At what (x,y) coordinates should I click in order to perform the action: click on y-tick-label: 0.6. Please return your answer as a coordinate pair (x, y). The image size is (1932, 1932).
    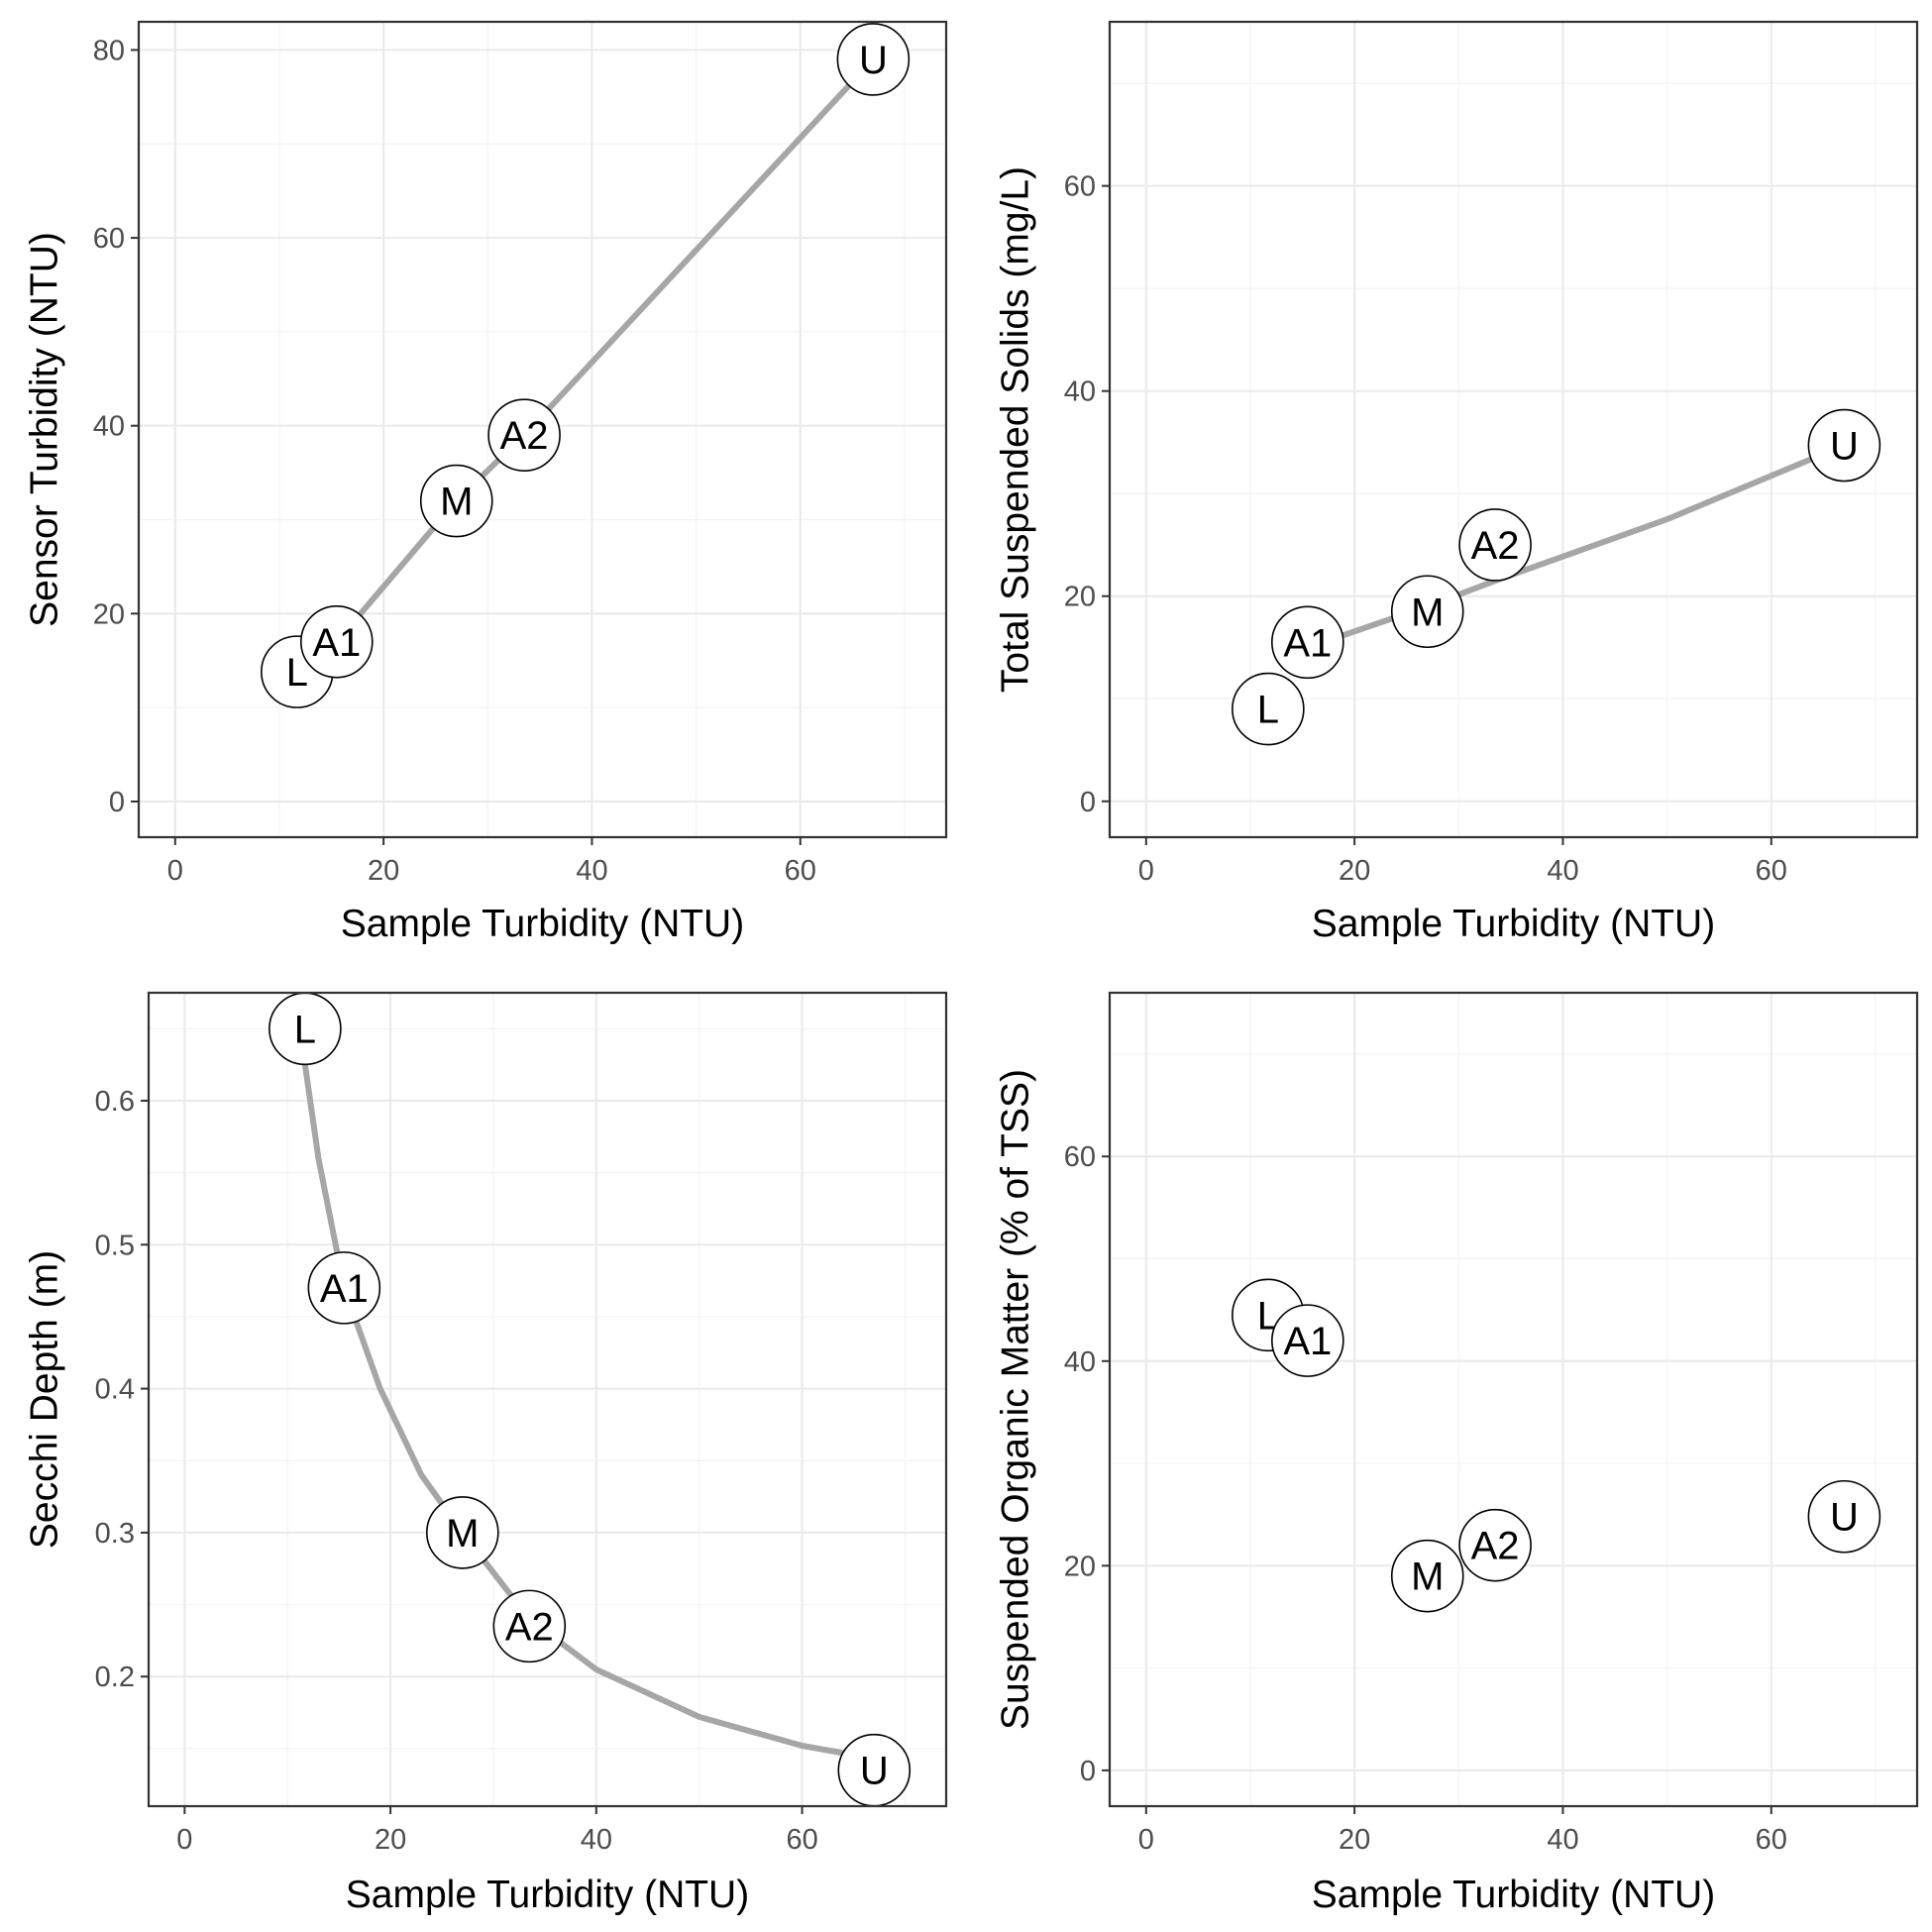
    Looking at the image, I should click on (115, 1102).